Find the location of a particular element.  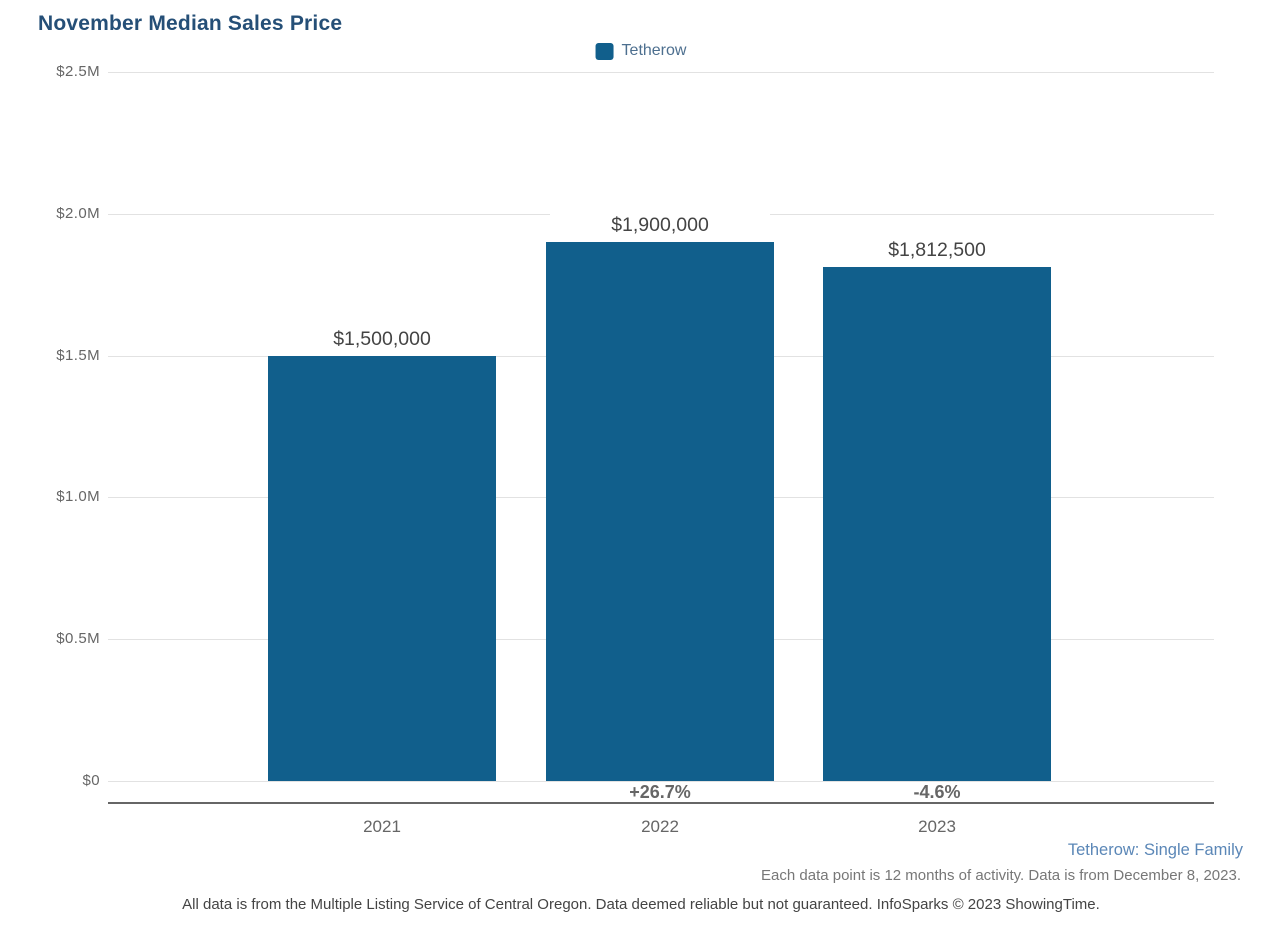

y-axis-tick-label: $1.5M is located at coordinates (78, 355).